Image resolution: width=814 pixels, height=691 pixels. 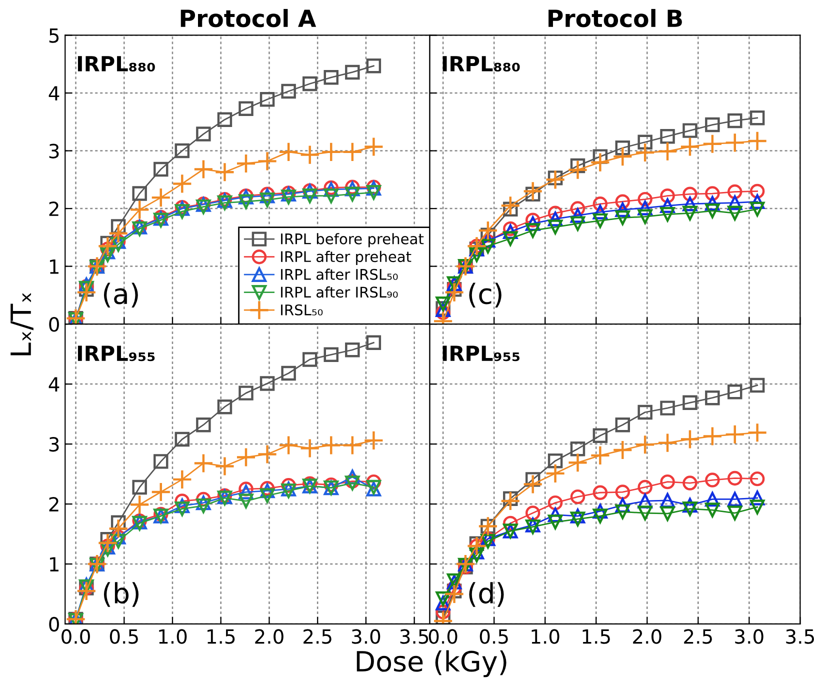 What do you see at coordinates (339, 274) in the screenshot?
I see `legend-label: IRPL after IRSL₅₀` at bounding box center [339, 274].